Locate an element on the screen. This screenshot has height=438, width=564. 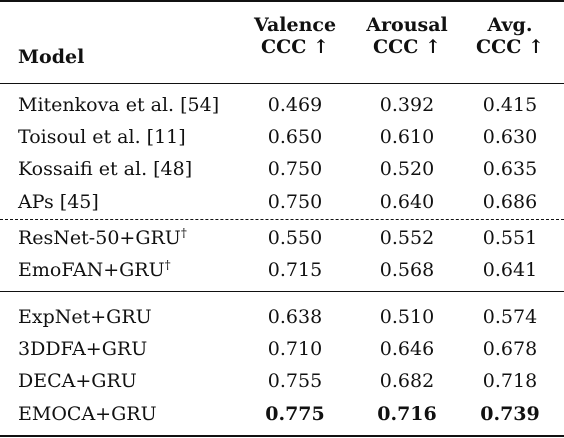
model-name-cell: APs [45] is located at coordinates (58, 202).